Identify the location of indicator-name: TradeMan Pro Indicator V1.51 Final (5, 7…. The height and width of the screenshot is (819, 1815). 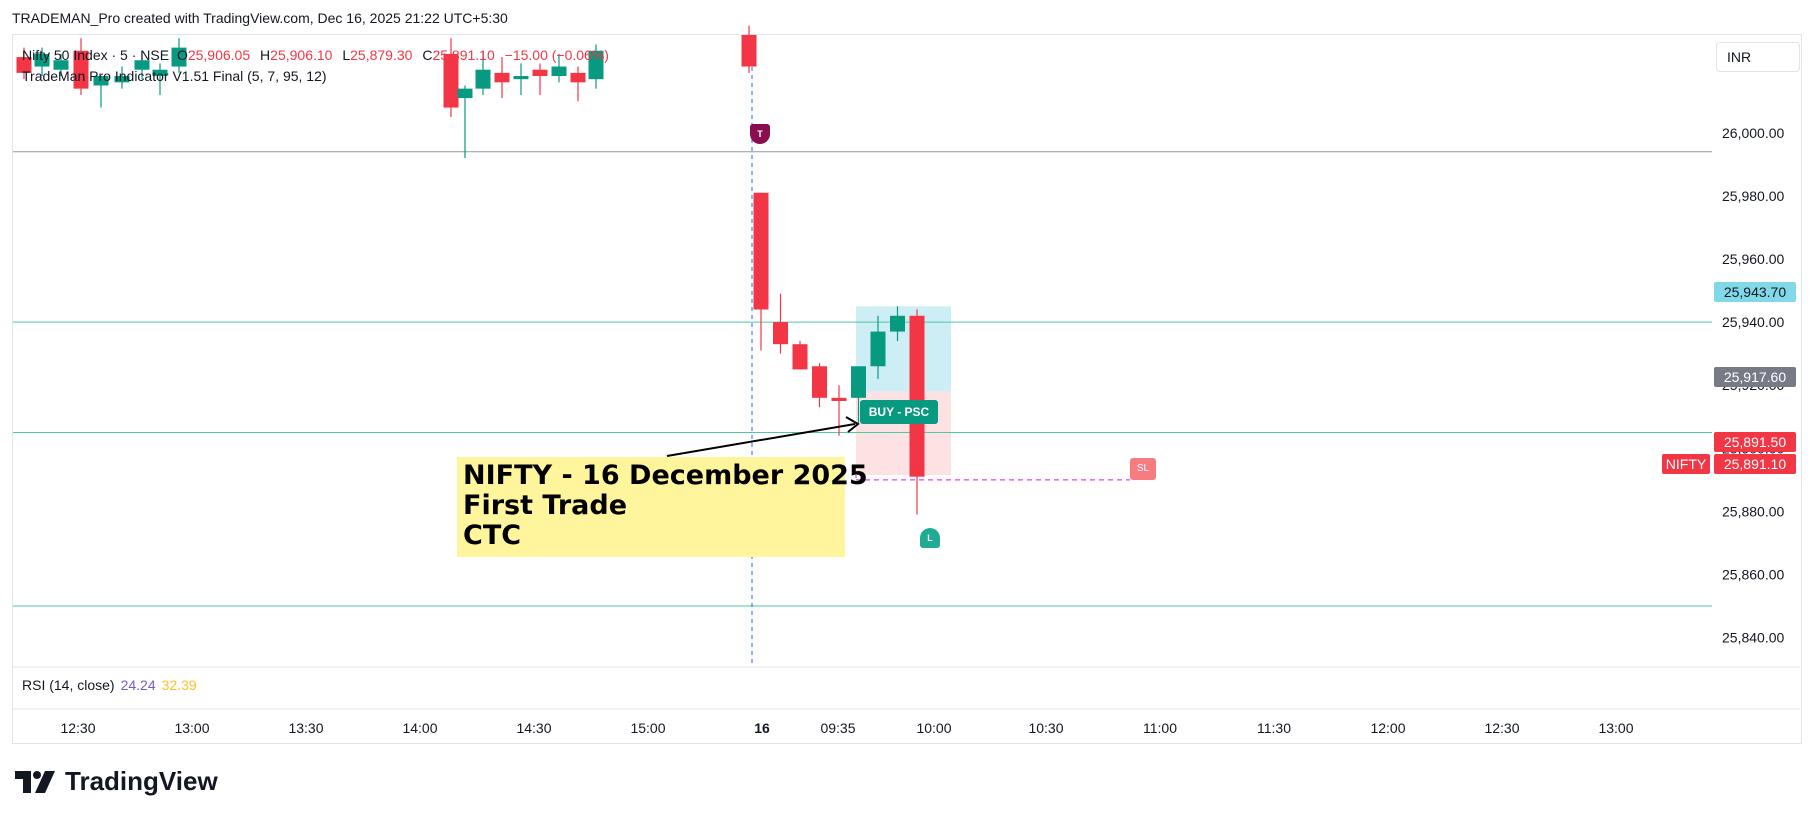
(174, 76).